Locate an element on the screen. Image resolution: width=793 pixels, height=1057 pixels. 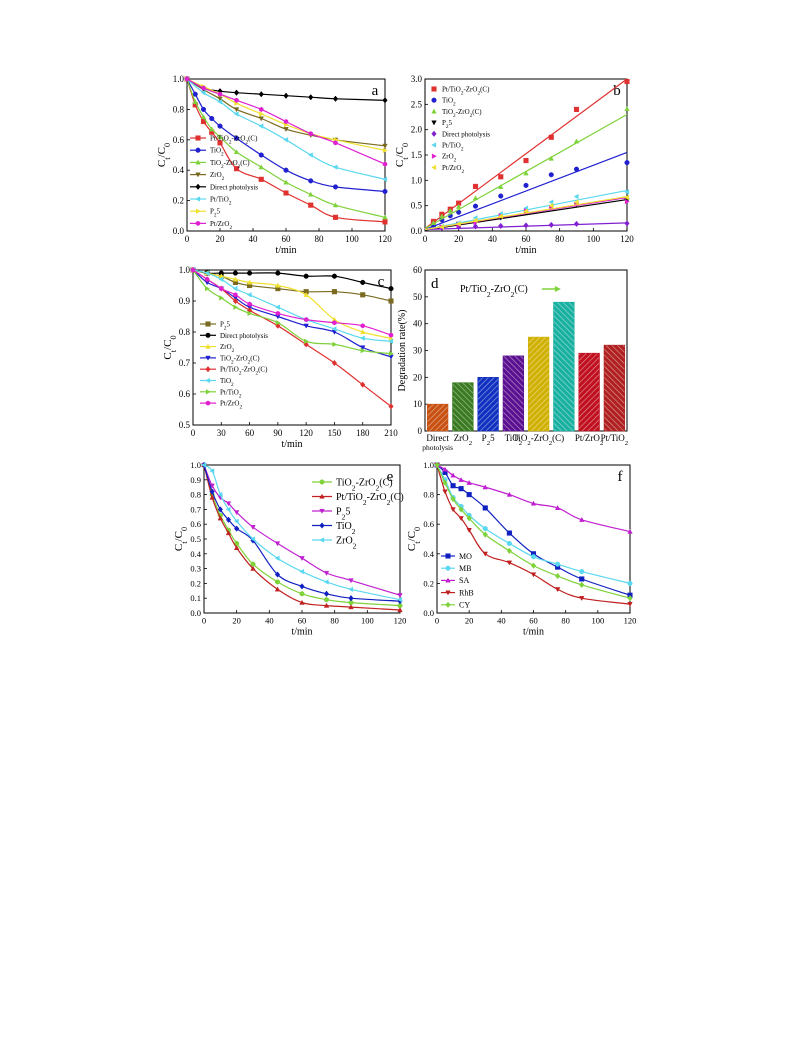
x-tick-label: 90 is located at coordinates (278, 433).